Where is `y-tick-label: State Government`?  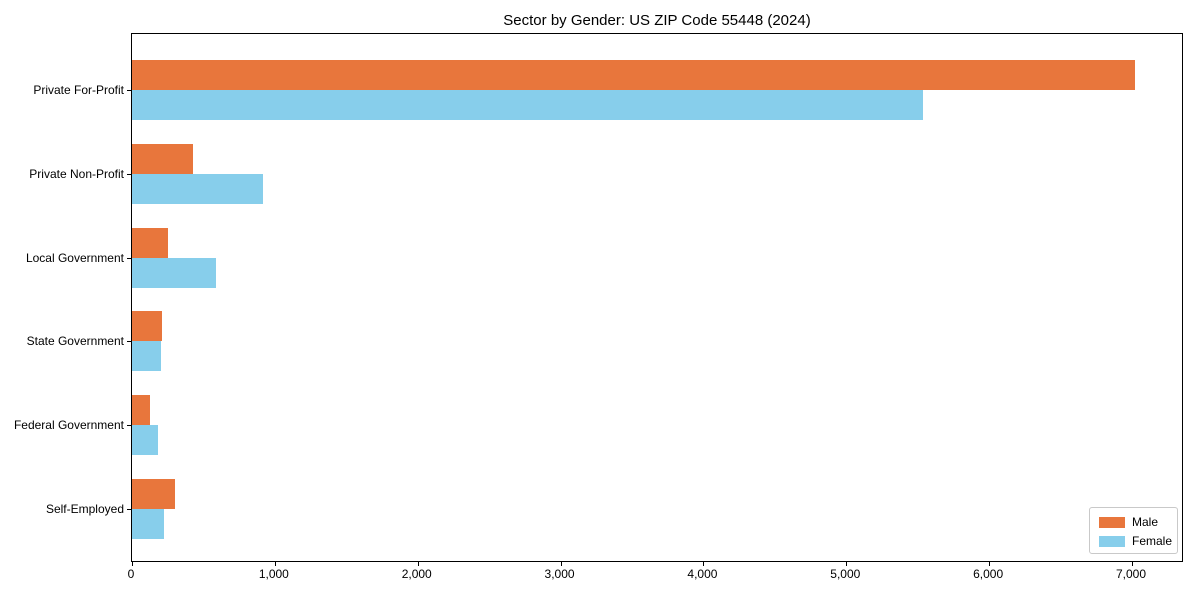 y-tick-label: State Government is located at coordinates (75, 341).